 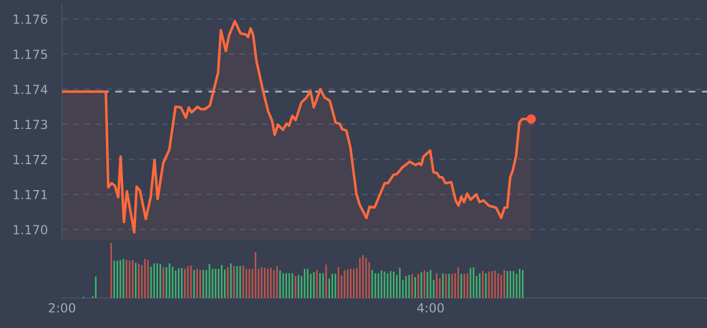 What do you see at coordinates (62, 308) in the screenshot?
I see `x-tick-label: 2:00` at bounding box center [62, 308].